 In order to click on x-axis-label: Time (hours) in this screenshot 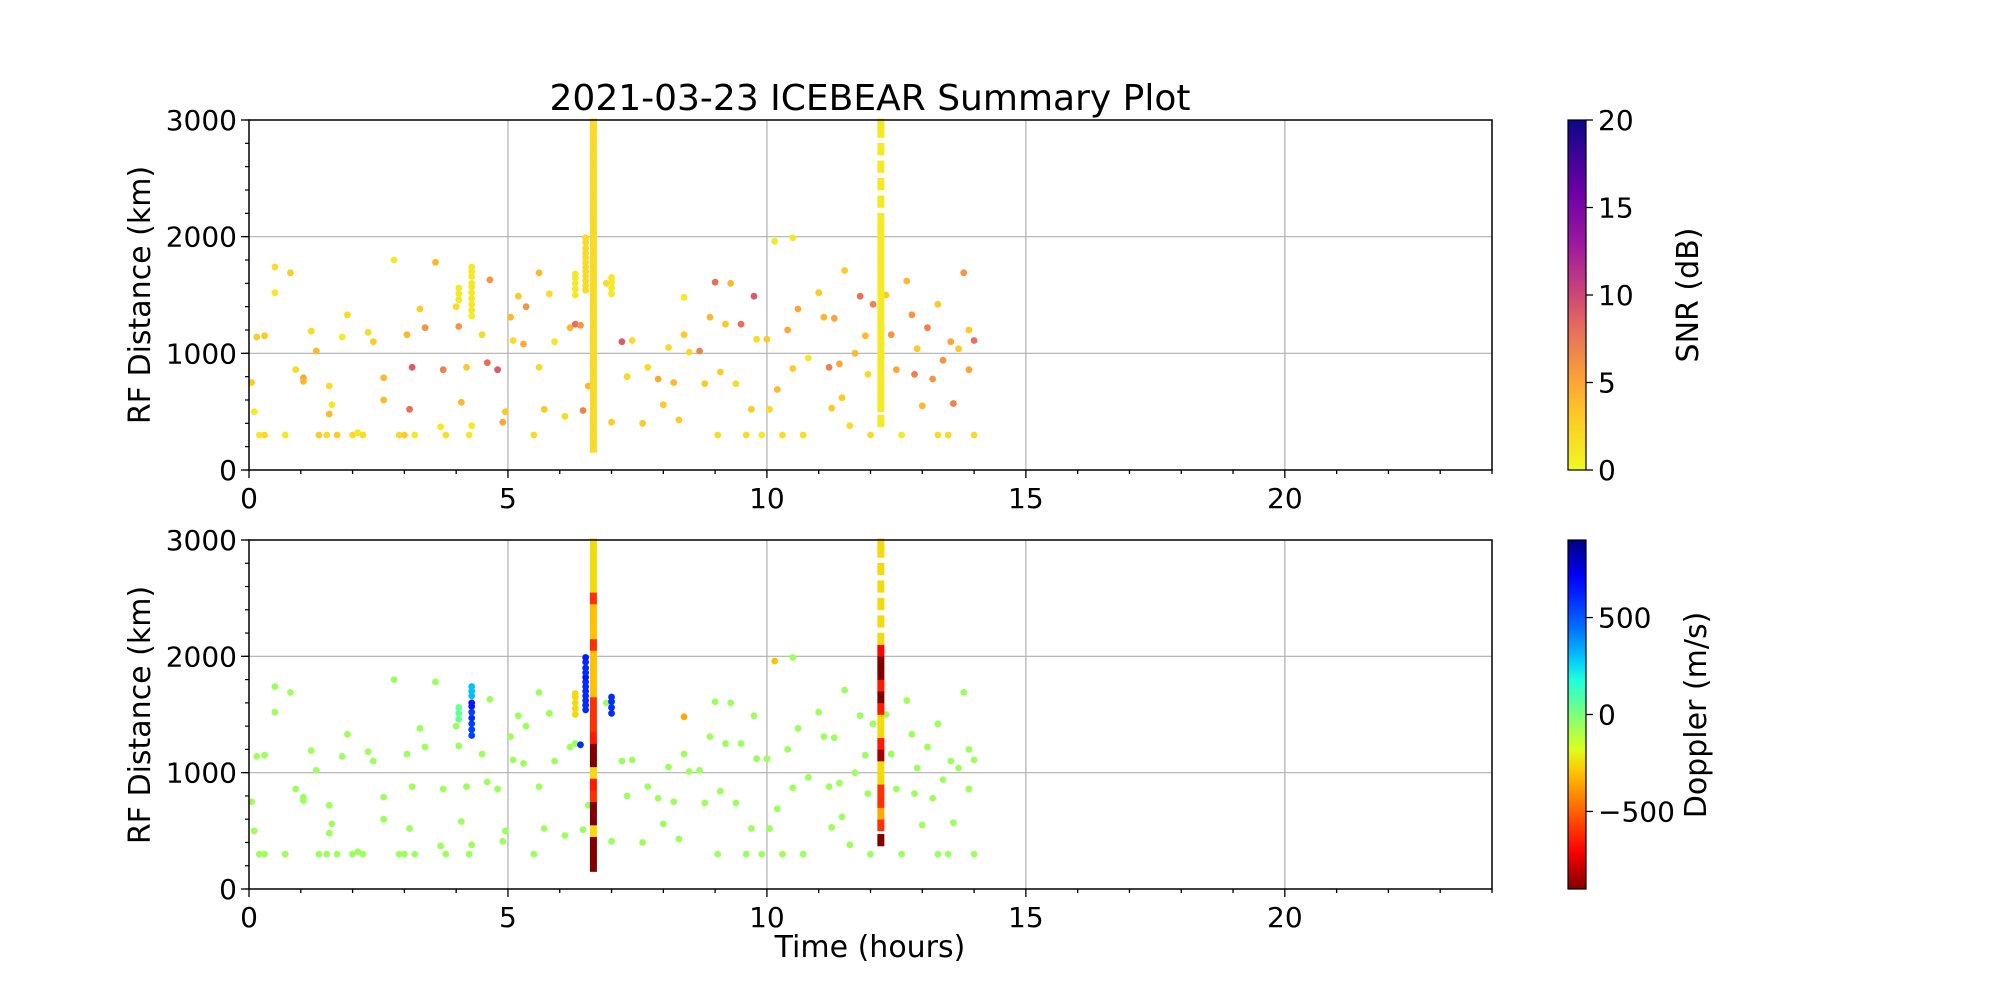, I will do `click(870, 947)`.